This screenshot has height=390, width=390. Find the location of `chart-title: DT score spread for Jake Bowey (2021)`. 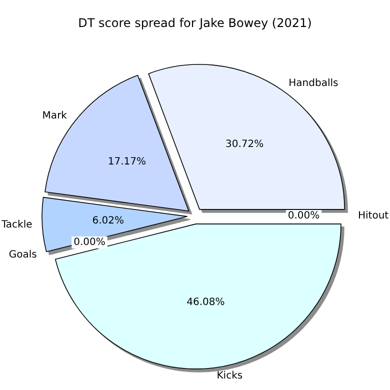

chart-title: DT score spread for Jake Bowey (2021) is located at coordinates (195, 23).